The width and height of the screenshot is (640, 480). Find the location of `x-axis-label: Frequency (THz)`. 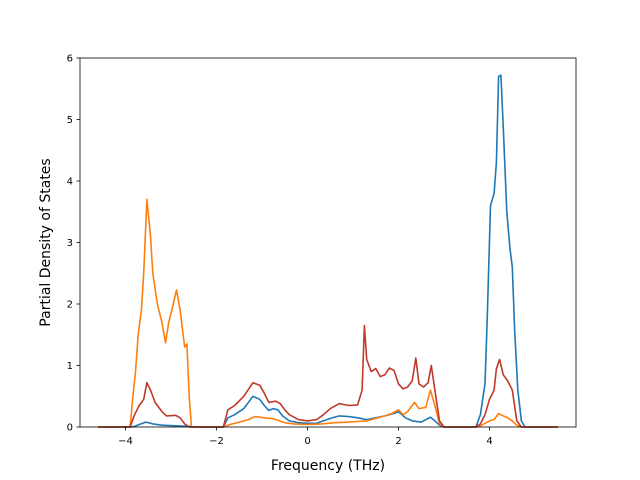

x-axis-label: Frequency (THz) is located at coordinates (328, 466).